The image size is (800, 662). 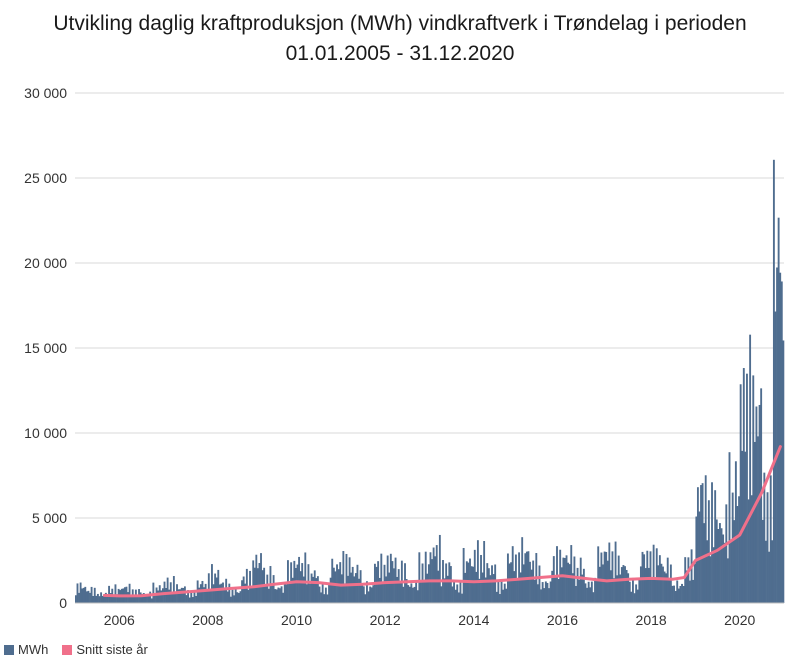 I want to click on x-tick-label: 2016, so click(x=562, y=620).